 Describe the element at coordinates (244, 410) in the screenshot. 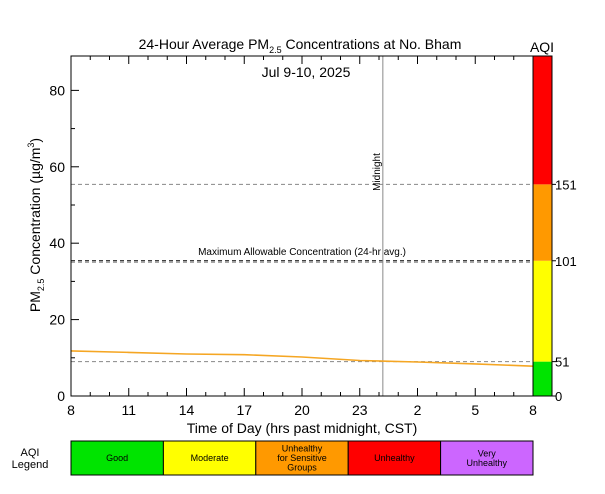

I see `x-tick-label: 17` at that location.